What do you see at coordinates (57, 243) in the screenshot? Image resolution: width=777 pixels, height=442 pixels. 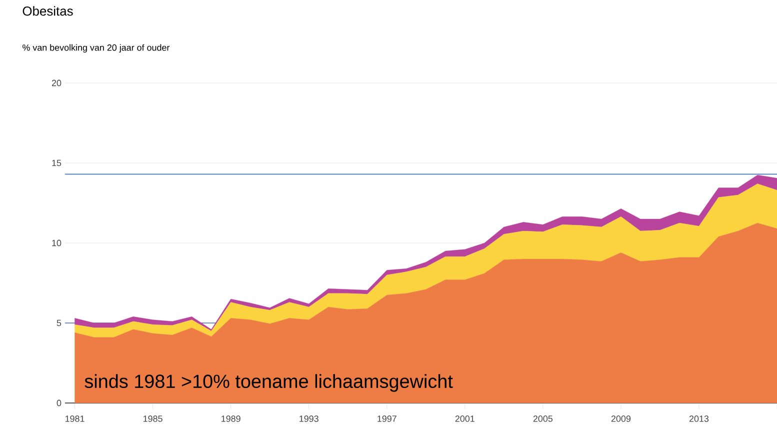 I see `y-tick-label: 10` at bounding box center [57, 243].